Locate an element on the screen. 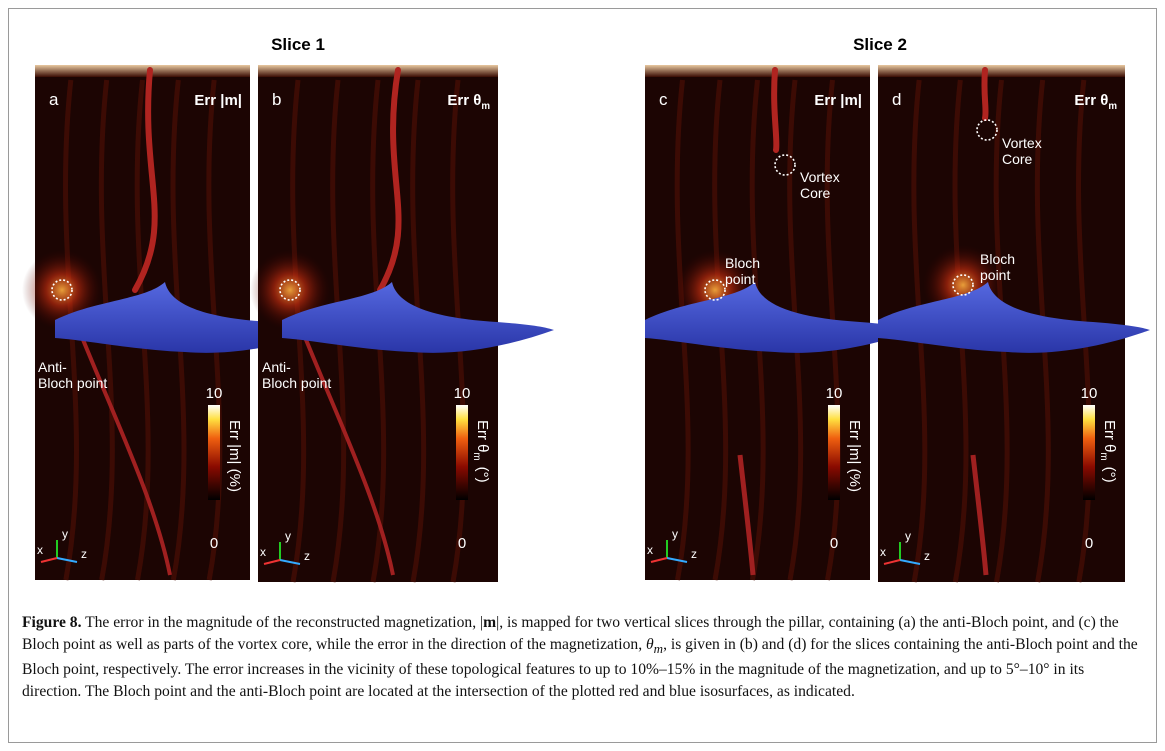 The width and height of the screenshot is (1165, 751). colorbar-label: Err |m| (%) is located at coordinates (234, 456).